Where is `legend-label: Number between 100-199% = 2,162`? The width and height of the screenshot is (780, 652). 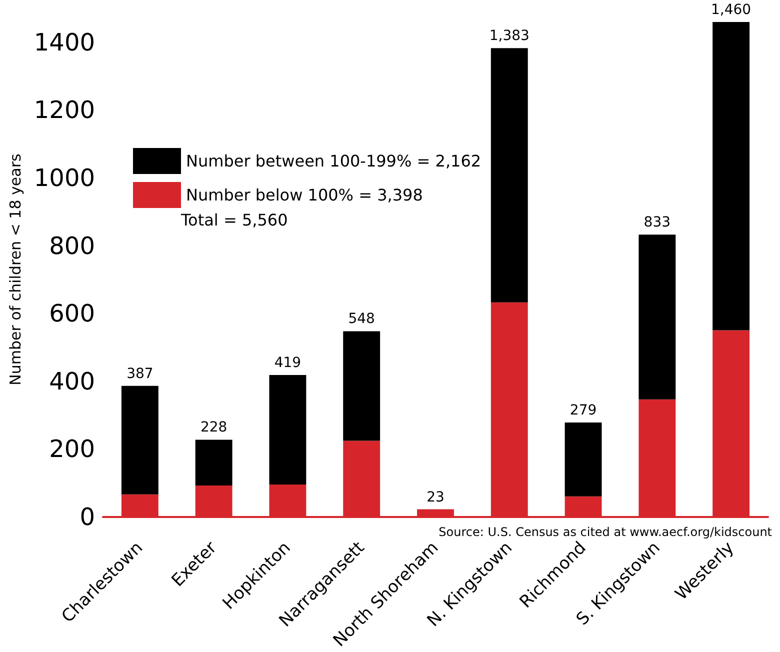 legend-label: Number between 100-199% = 2,162 is located at coordinates (334, 161).